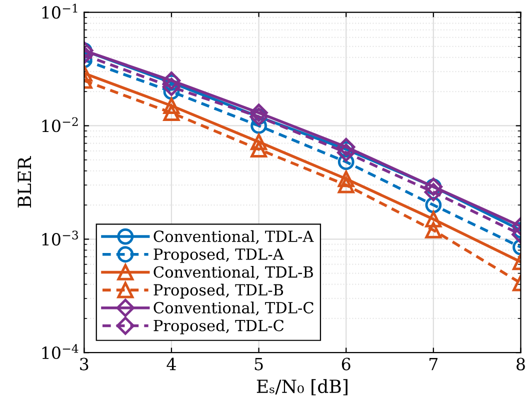 The width and height of the screenshot is (526, 410). I want to click on y-axis-title: BLER, so click(24, 182).